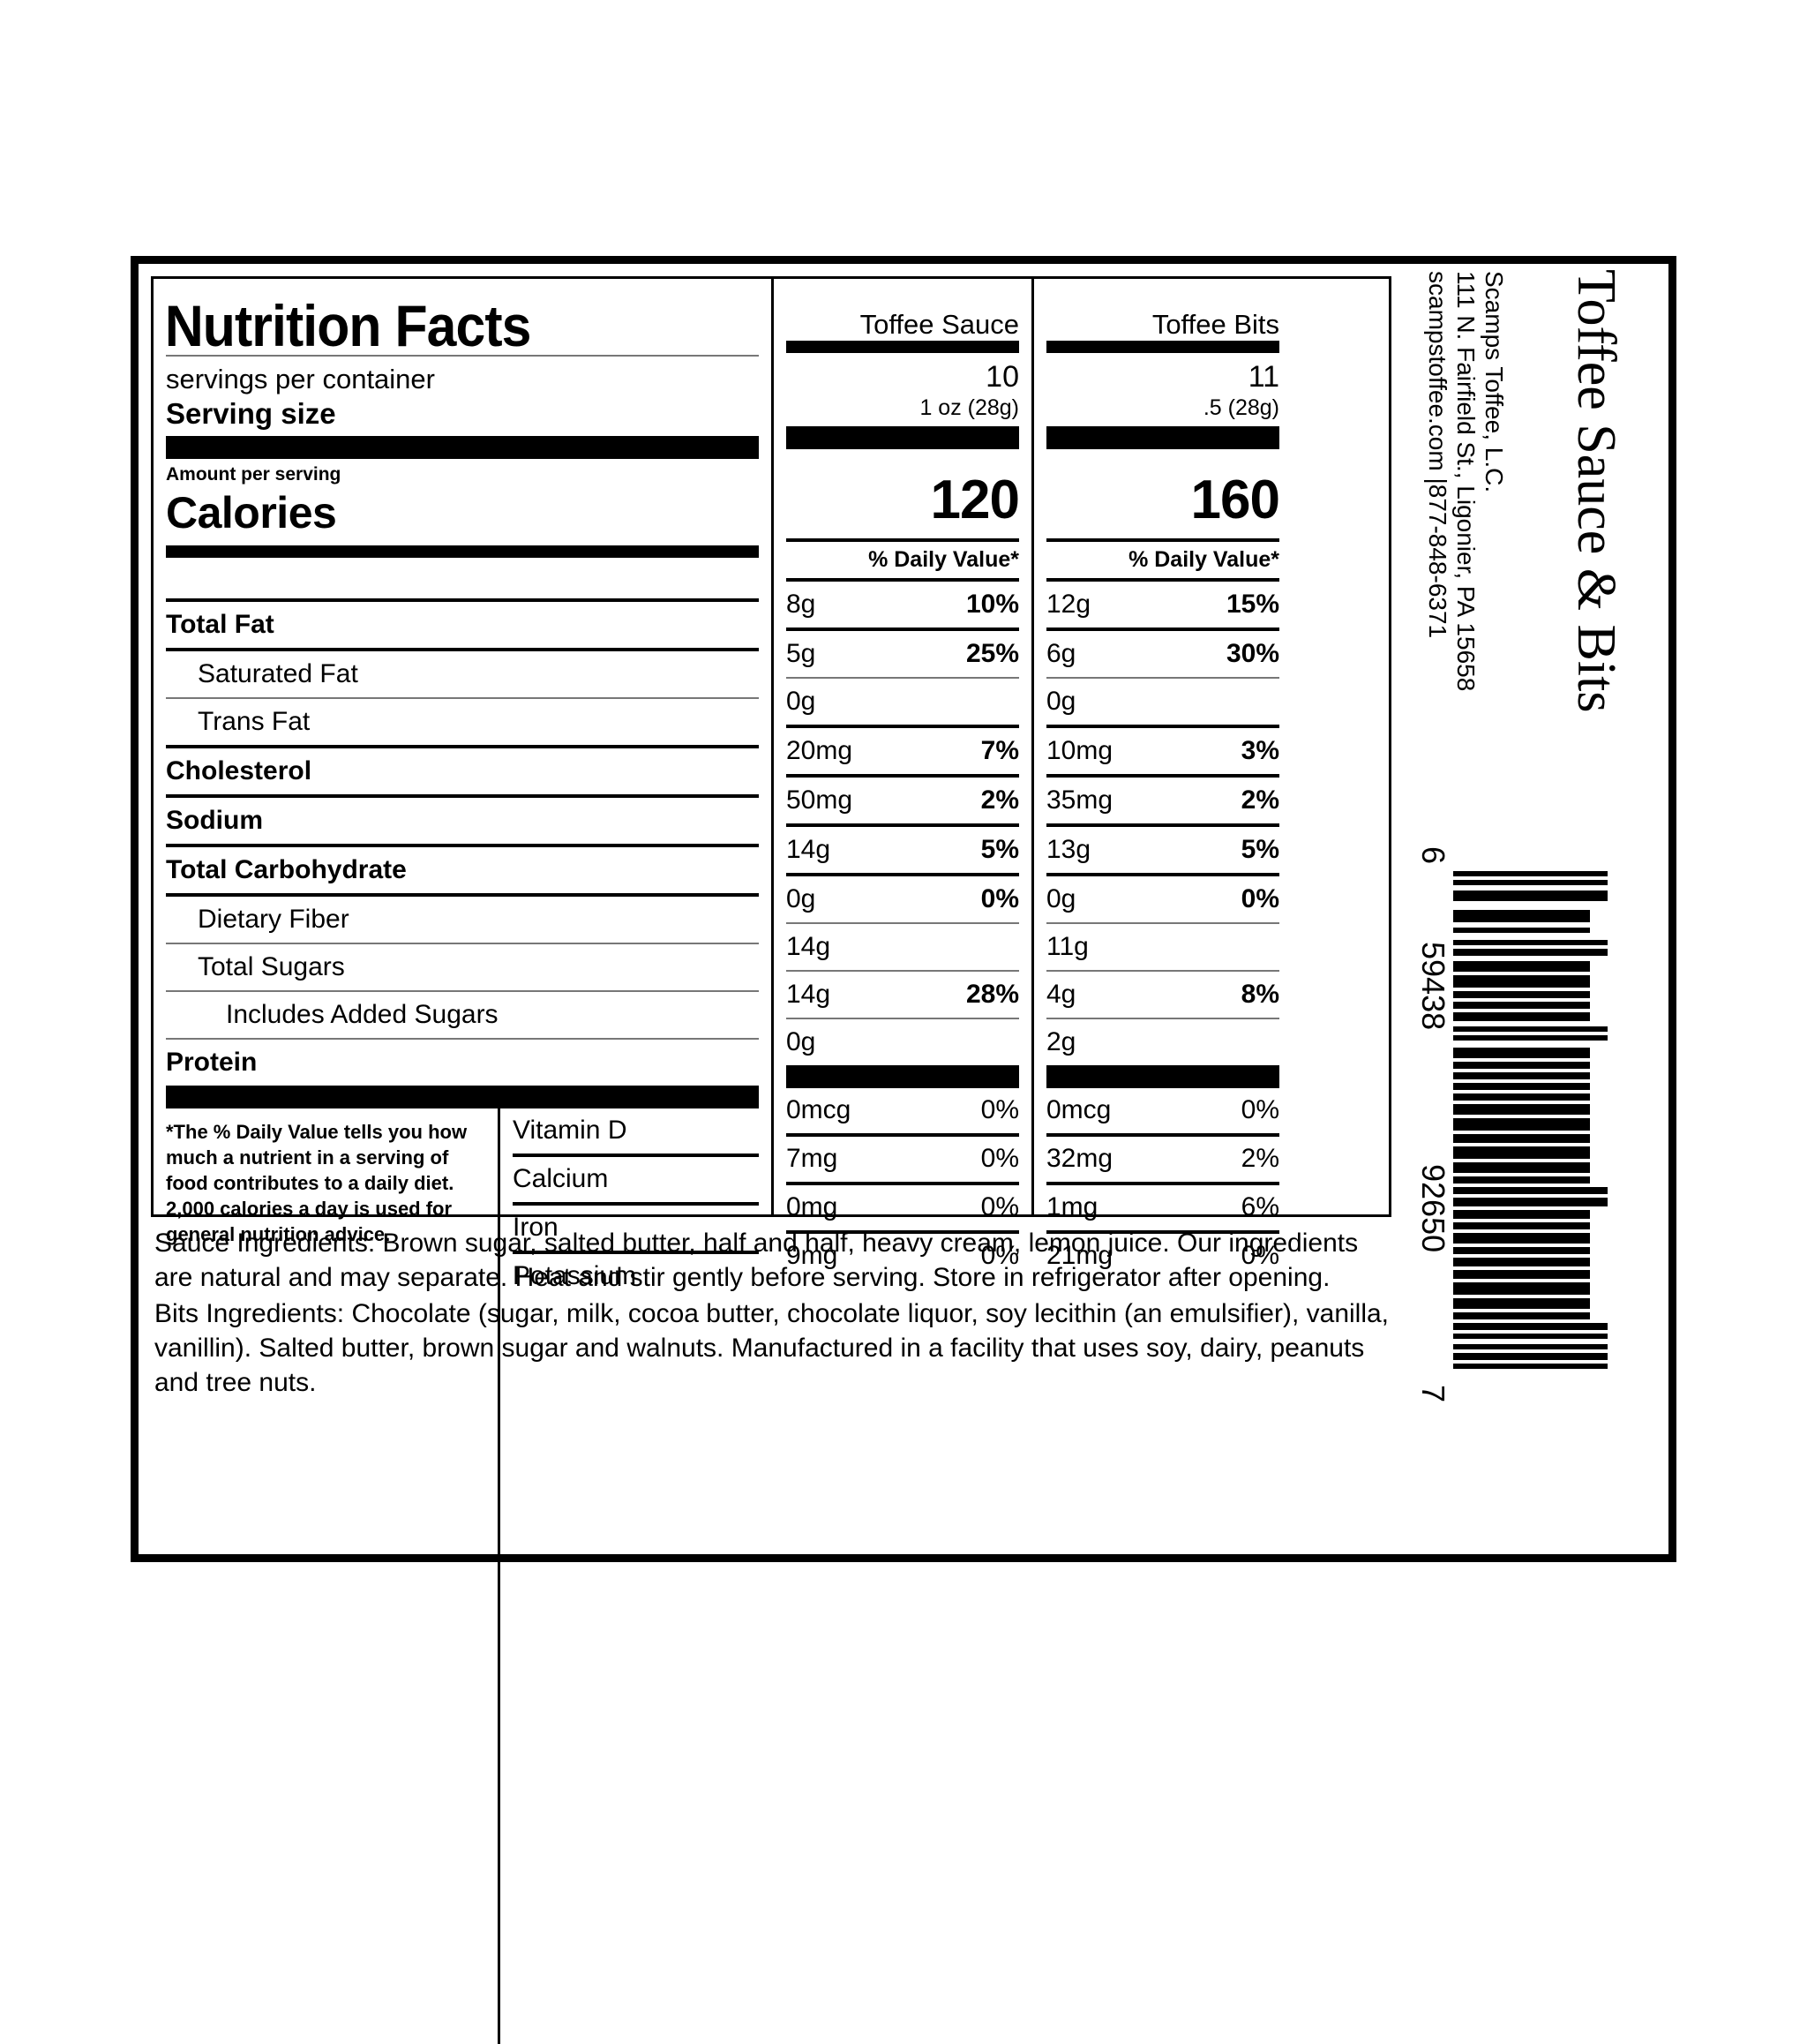 This screenshot has width=1807, height=2044. What do you see at coordinates (902, 539) in the screenshot?
I see `sauce-calories-rule` at bounding box center [902, 539].